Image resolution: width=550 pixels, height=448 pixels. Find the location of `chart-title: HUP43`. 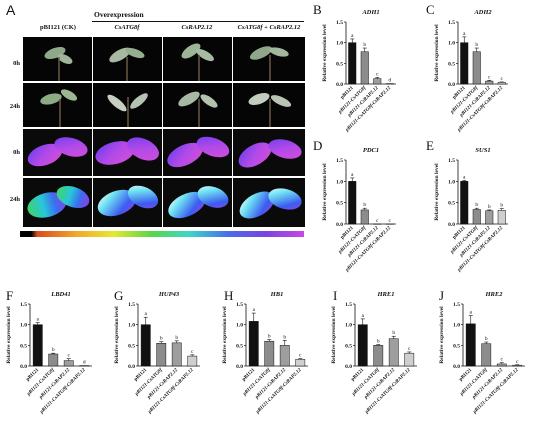

chart-title: HUP43 is located at coordinates (169, 294).